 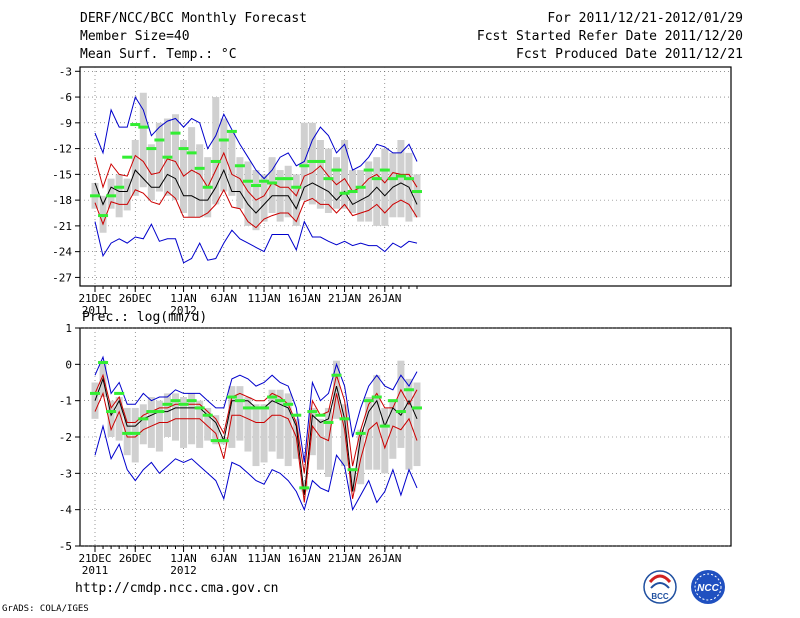 I want to click on x-tick-label: 21JAN, so click(x=344, y=298).